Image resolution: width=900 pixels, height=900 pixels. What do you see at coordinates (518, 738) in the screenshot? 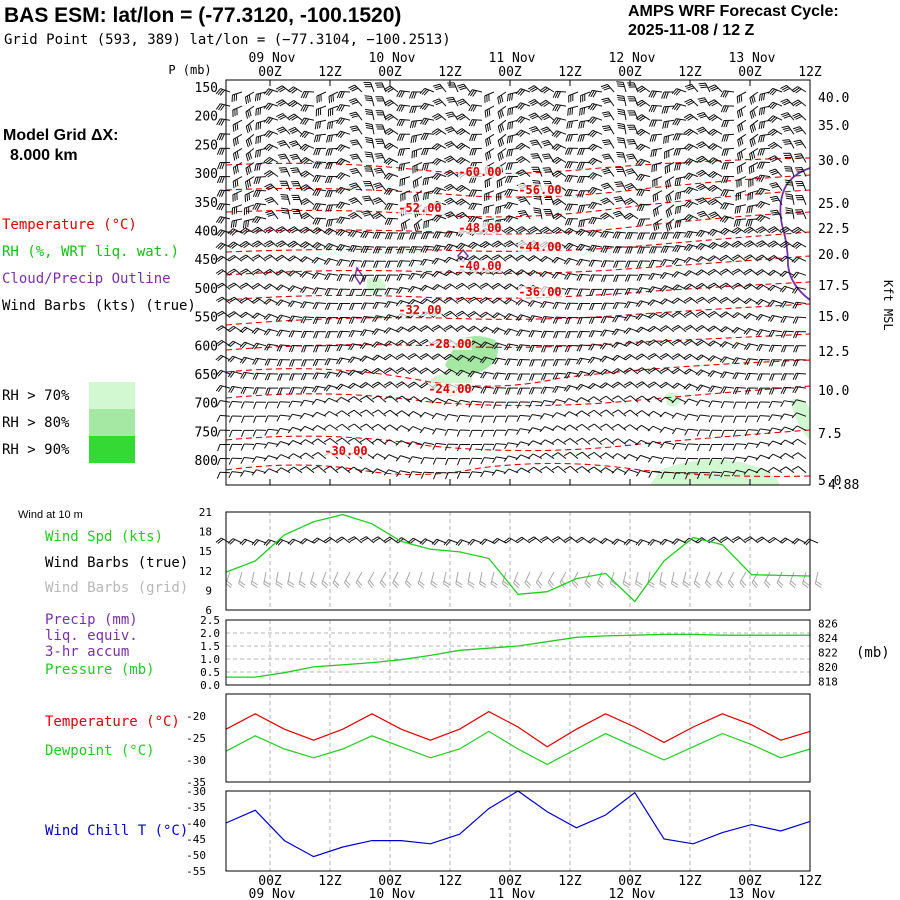
I see `panel-frame` at bounding box center [518, 738].